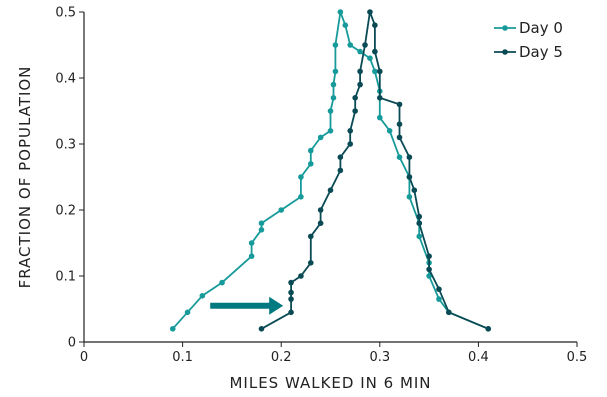 The height and width of the screenshot is (397, 607). Describe the element at coordinates (541, 52) in the screenshot. I see `legend-label: Day 5` at that location.